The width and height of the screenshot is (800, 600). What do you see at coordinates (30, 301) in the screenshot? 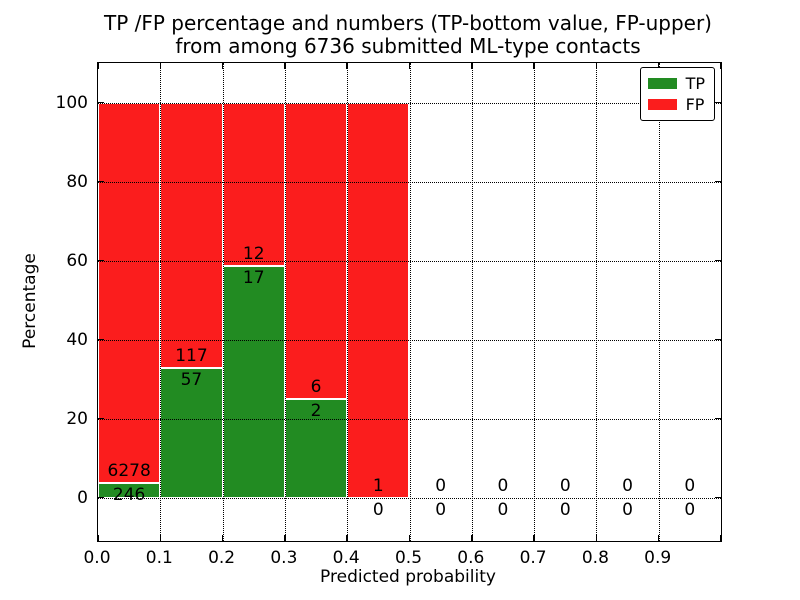
I see `y-axis-label: Percentage` at bounding box center [30, 301].